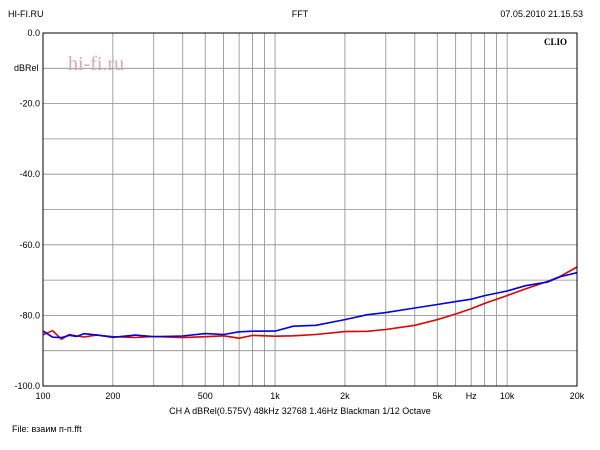 The width and height of the screenshot is (600, 450). I want to click on series-line-red, so click(310, 303).